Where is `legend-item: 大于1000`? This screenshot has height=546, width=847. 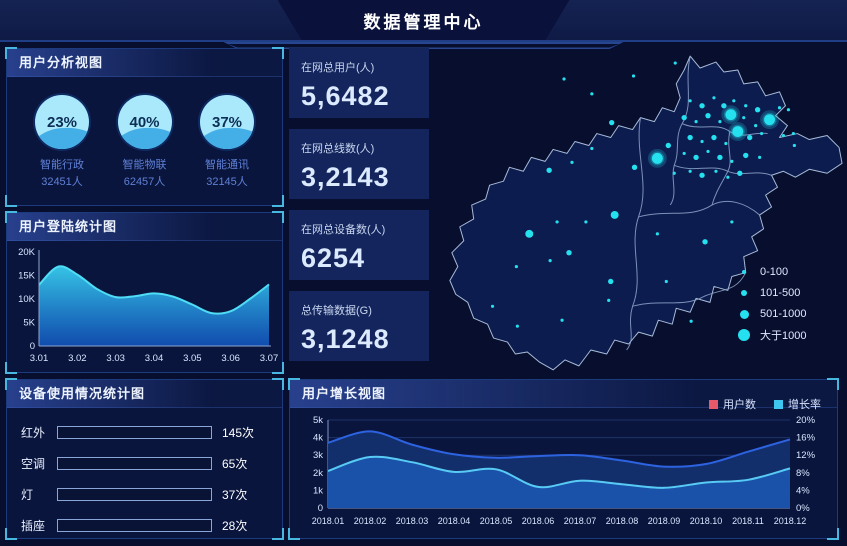
legend-item: 大于1000 is located at coordinates (772, 335).